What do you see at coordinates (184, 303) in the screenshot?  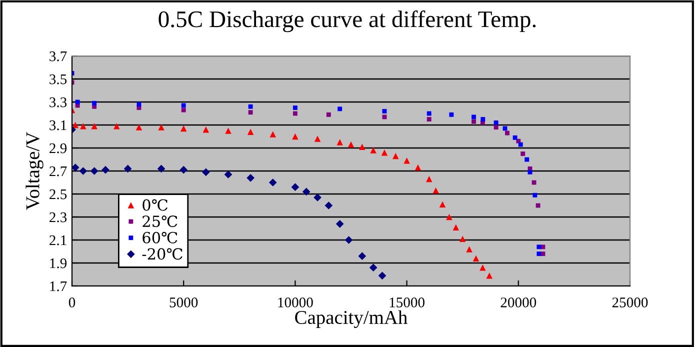 I see `x-tick-label: 5000` at bounding box center [184, 303].